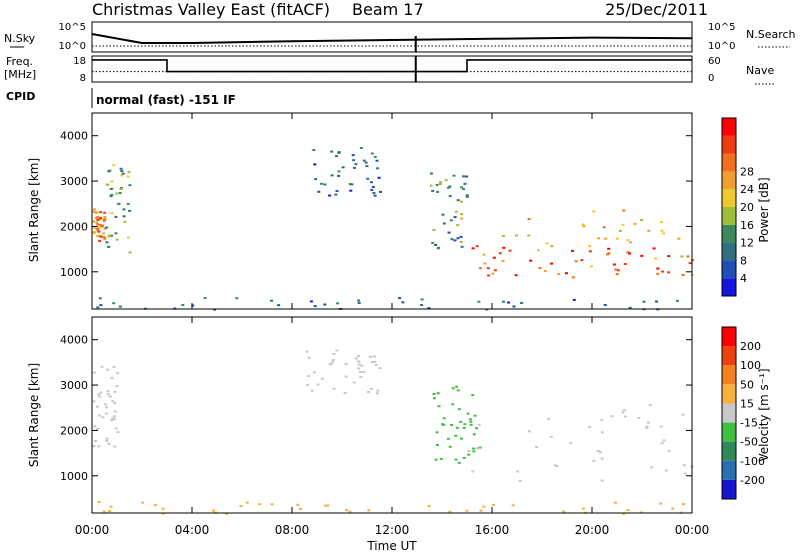 Image resolution: width=800 pixels, height=554 pixels. What do you see at coordinates (392, 530) in the screenshot?
I see `time-tick-label: 12:00` at bounding box center [392, 530].